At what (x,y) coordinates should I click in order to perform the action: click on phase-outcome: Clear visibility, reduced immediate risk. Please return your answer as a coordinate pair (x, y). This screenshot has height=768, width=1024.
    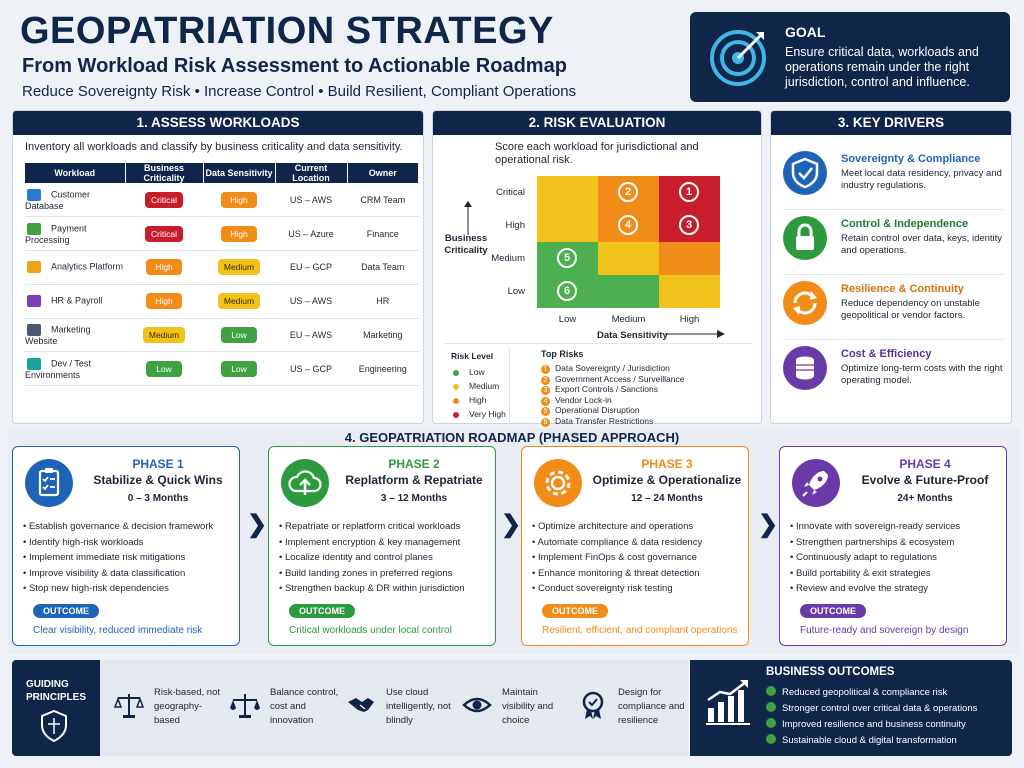
    Looking at the image, I should click on (118, 630).